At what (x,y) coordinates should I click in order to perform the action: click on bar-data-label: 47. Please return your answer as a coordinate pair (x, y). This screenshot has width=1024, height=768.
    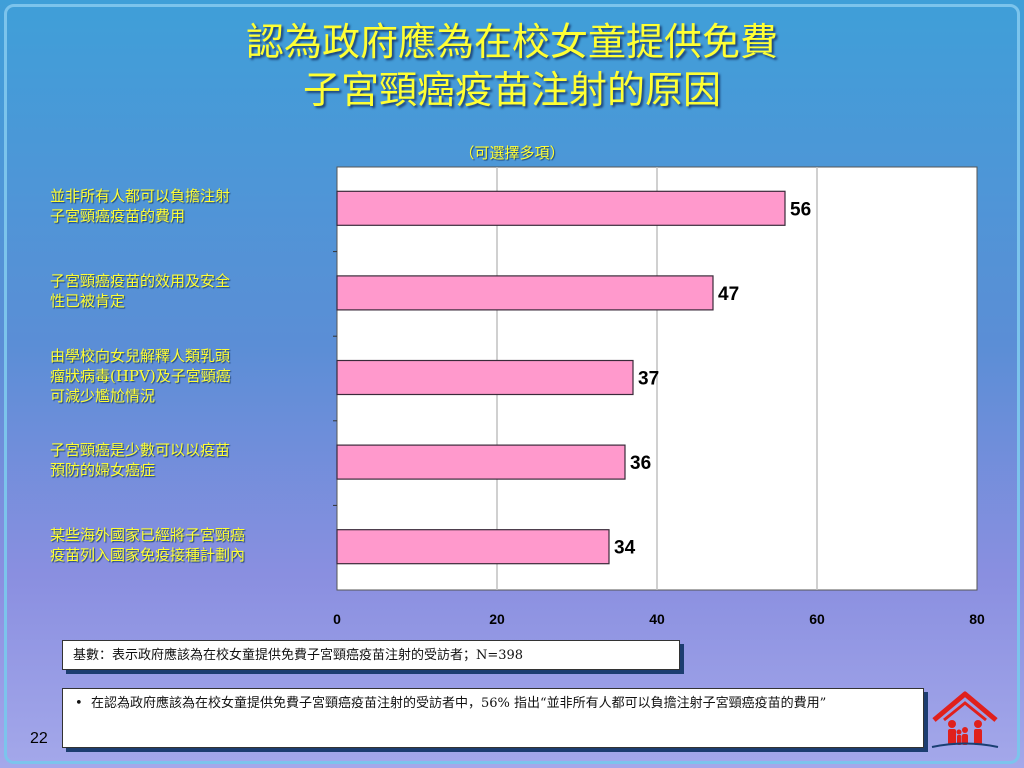
    Looking at the image, I should click on (728, 294).